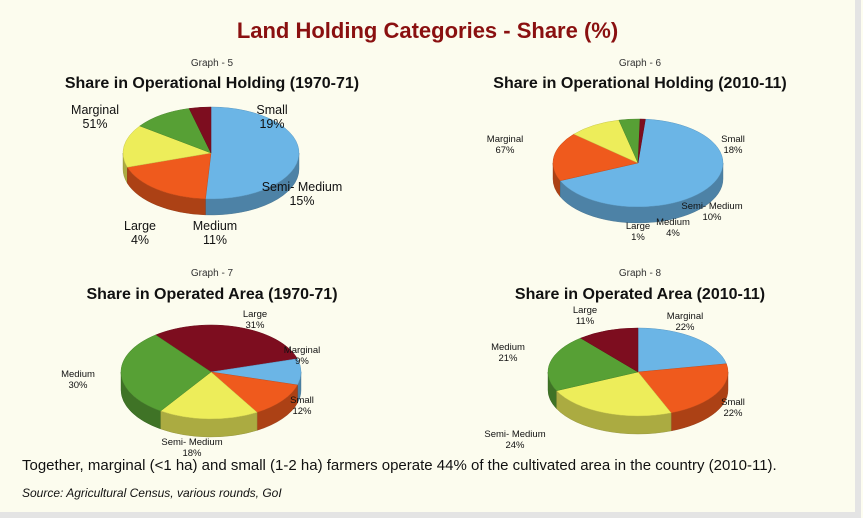 This screenshot has width=863, height=518. I want to click on pie-1-slice-marginal, so click(252, 153).